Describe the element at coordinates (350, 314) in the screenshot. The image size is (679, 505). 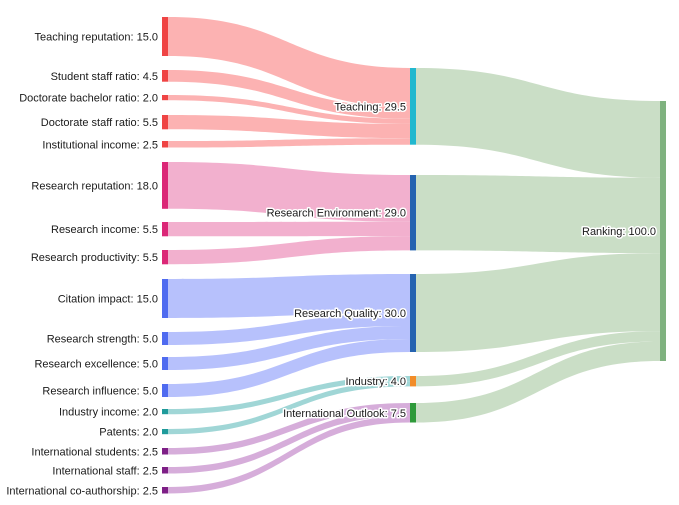
I see `label-research-quality: Research Quality: 30.0` at that location.